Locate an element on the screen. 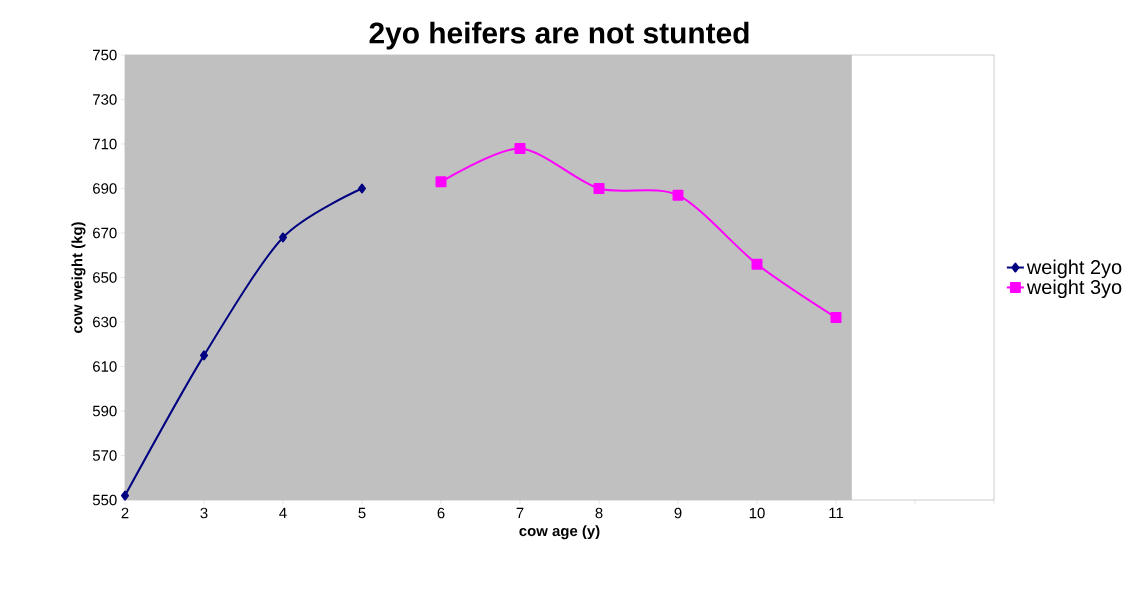  x-tick-label: 7 is located at coordinates (520, 513).